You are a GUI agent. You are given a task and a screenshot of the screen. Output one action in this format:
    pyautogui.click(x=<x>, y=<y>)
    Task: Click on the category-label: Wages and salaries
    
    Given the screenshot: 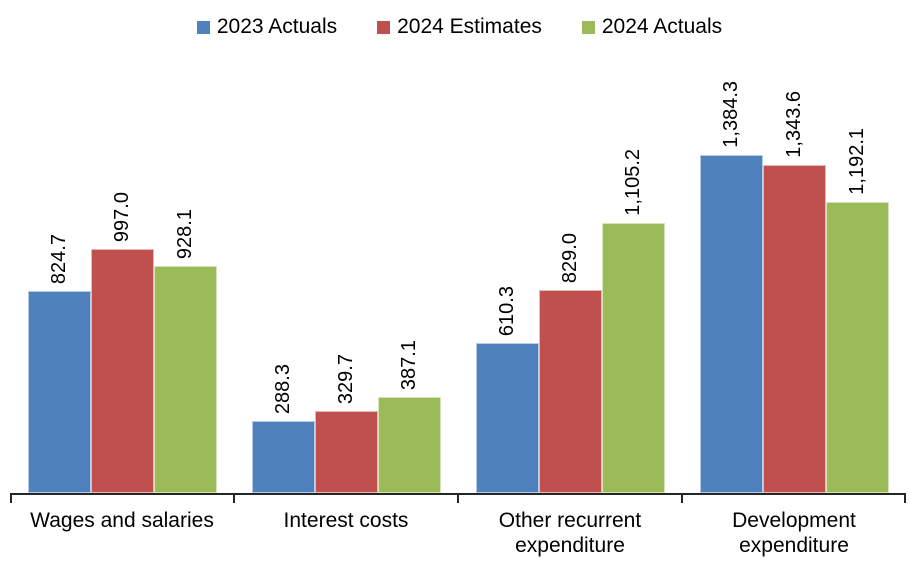 What is the action you would take?
    pyautogui.click(x=122, y=520)
    